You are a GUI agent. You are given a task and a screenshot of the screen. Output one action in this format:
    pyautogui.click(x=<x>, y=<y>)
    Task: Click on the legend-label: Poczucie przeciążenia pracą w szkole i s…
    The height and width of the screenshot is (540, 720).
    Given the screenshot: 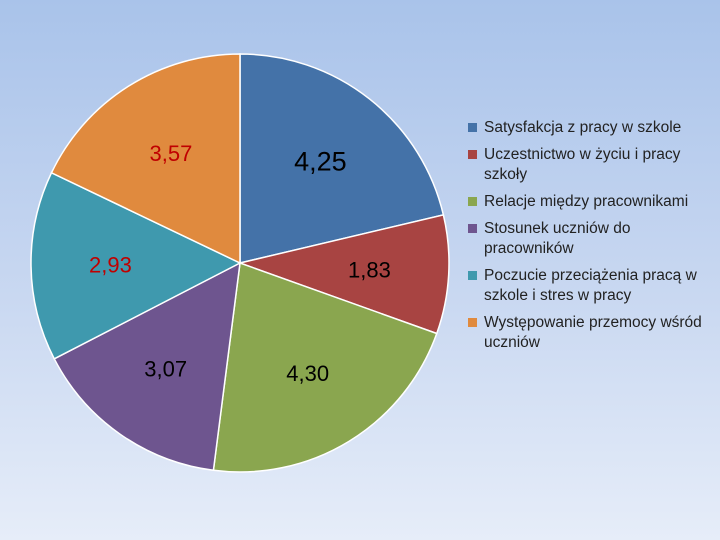 What is the action you would take?
    pyautogui.click(x=590, y=285)
    